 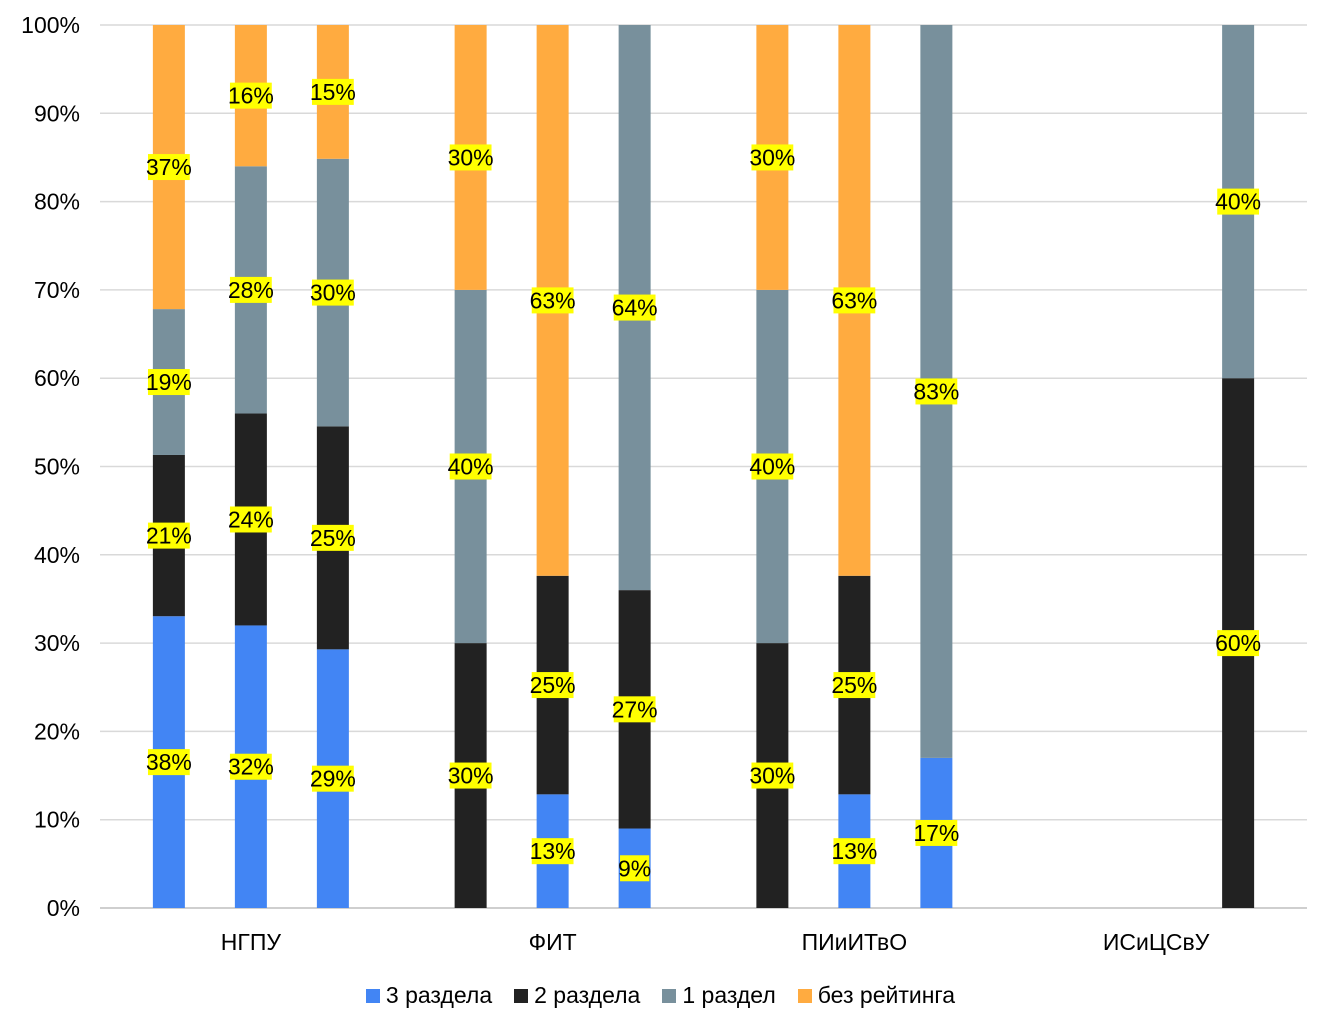 I want to click on x-axis: НГПУ ФИТ ПИиИТвО ИСиЦСвУ, so click(x=715, y=942).